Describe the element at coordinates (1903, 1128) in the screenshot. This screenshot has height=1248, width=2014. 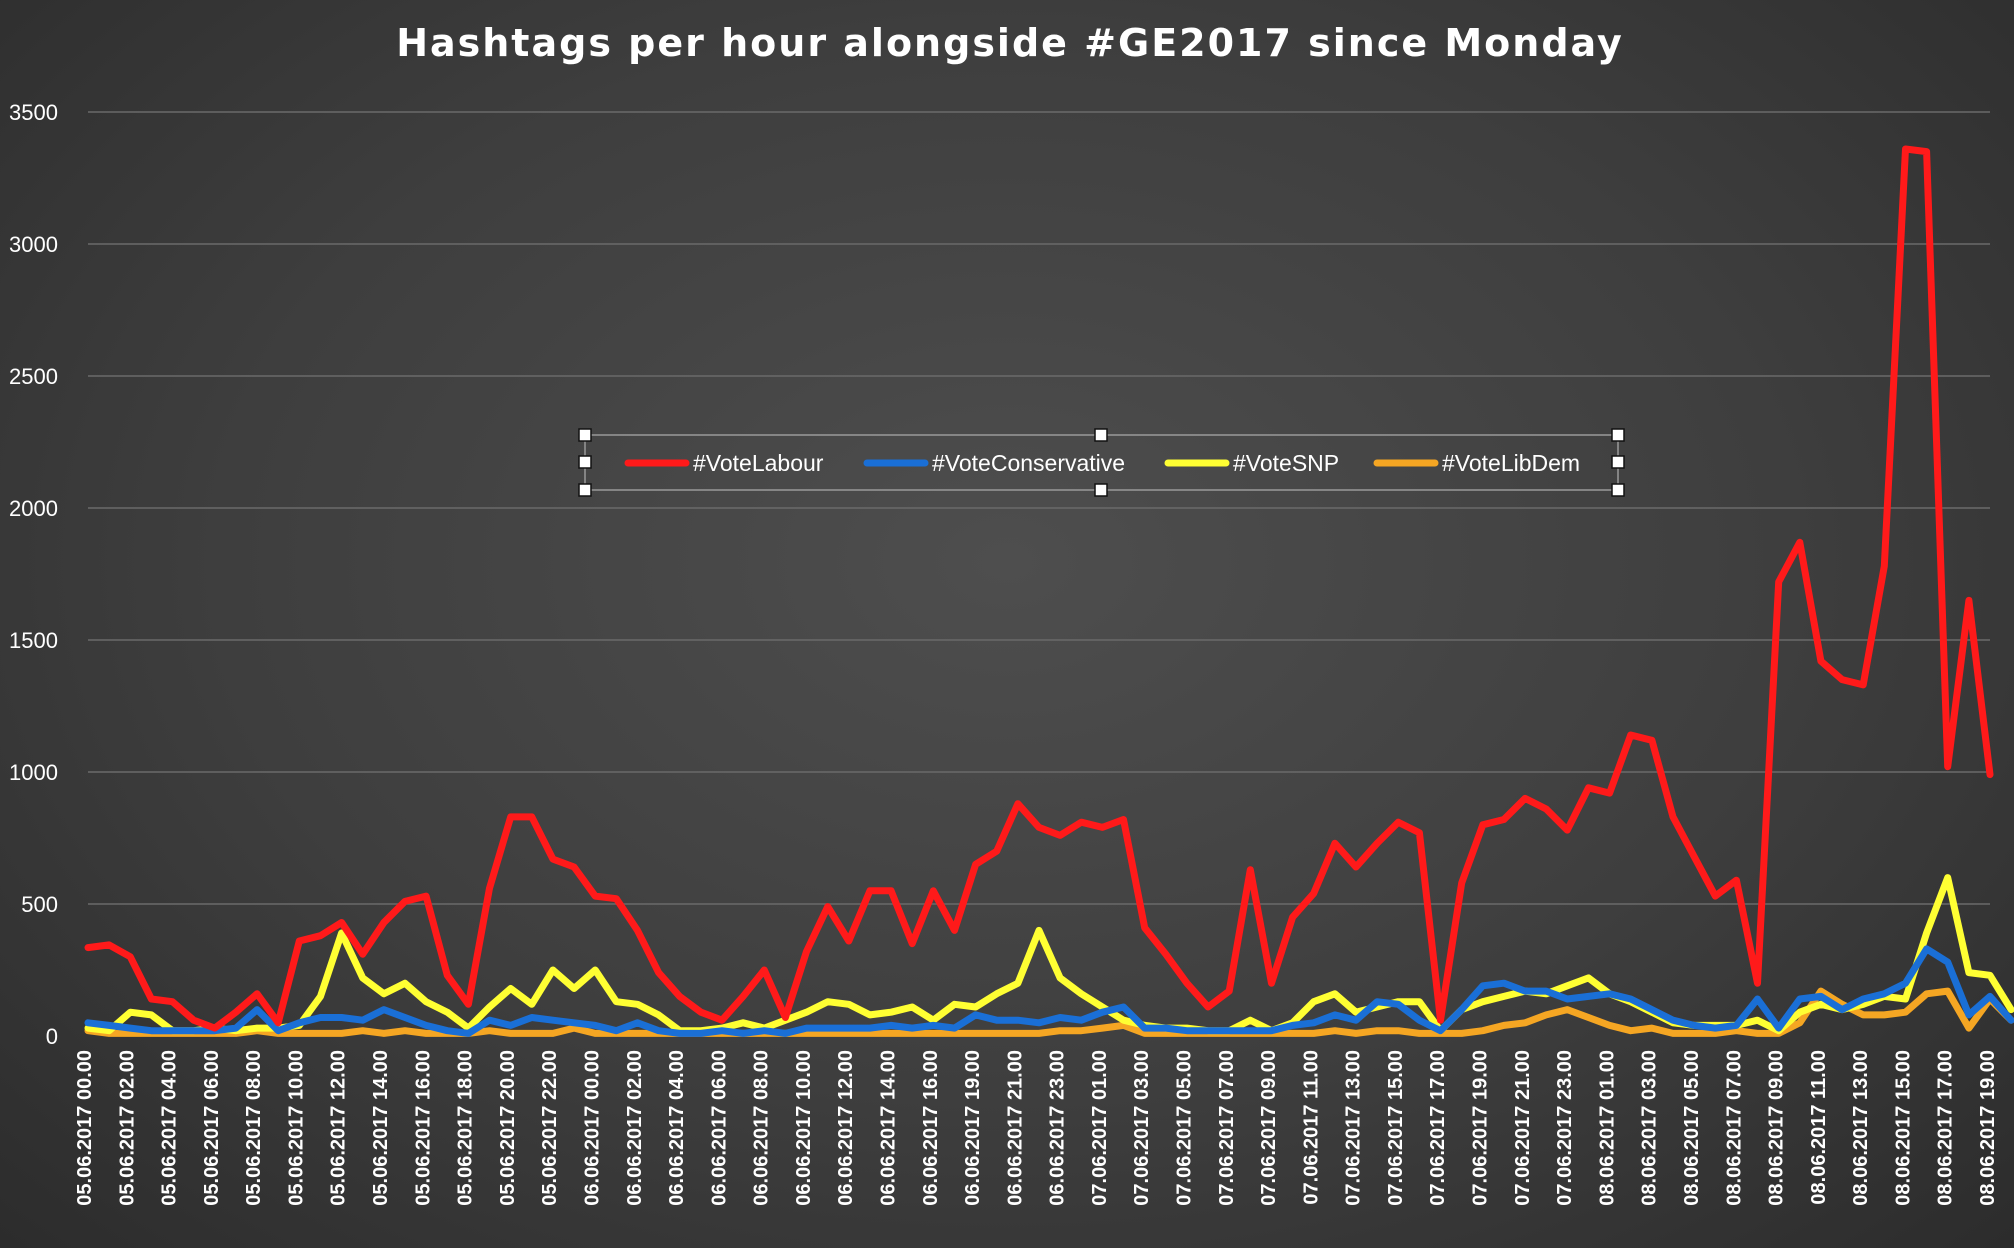
I see `x-tick-label: 08.06.2017 15.00` at that location.